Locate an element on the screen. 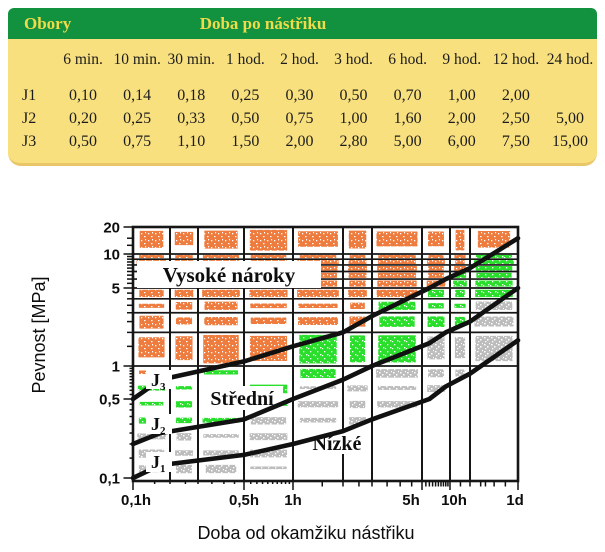 The width and height of the screenshot is (605, 552). row-label: J2 is located at coordinates (29, 118).